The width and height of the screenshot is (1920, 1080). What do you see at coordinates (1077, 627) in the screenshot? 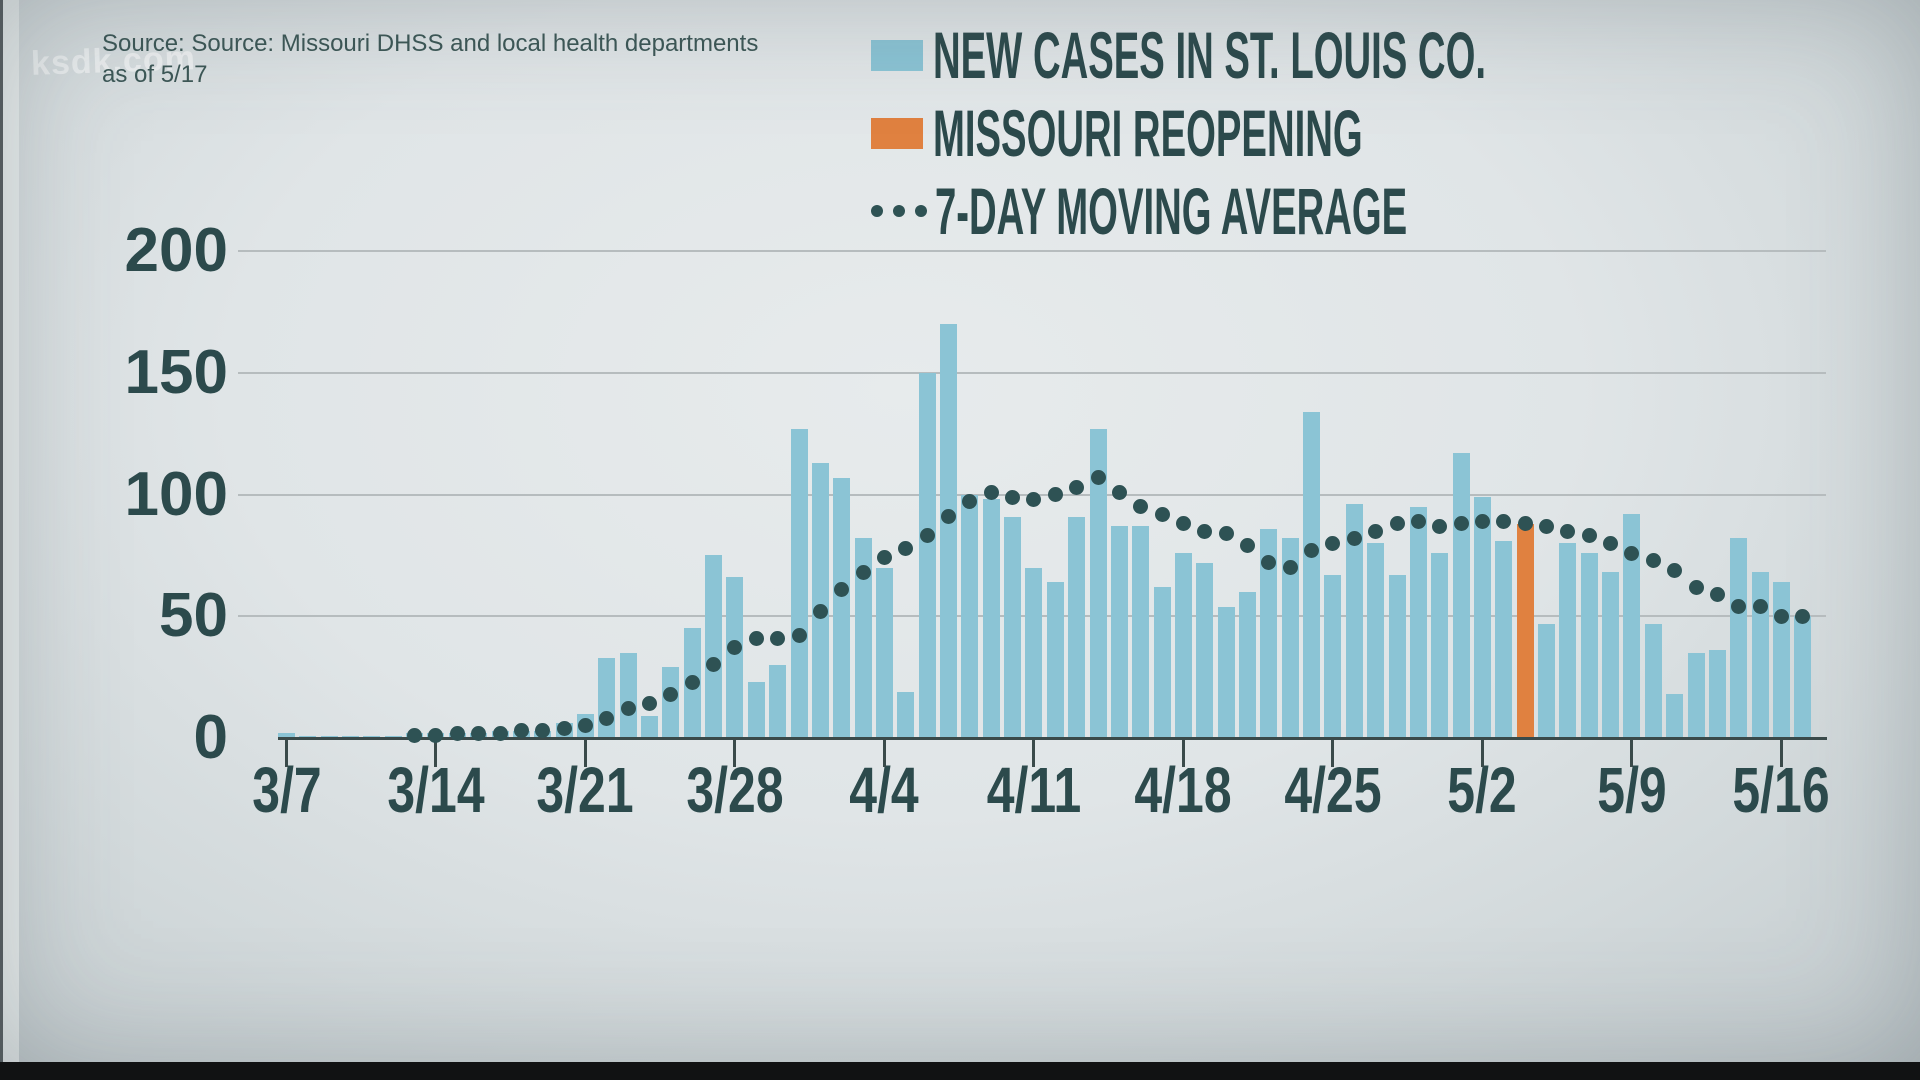
I see `bar-4/13` at bounding box center [1077, 627].